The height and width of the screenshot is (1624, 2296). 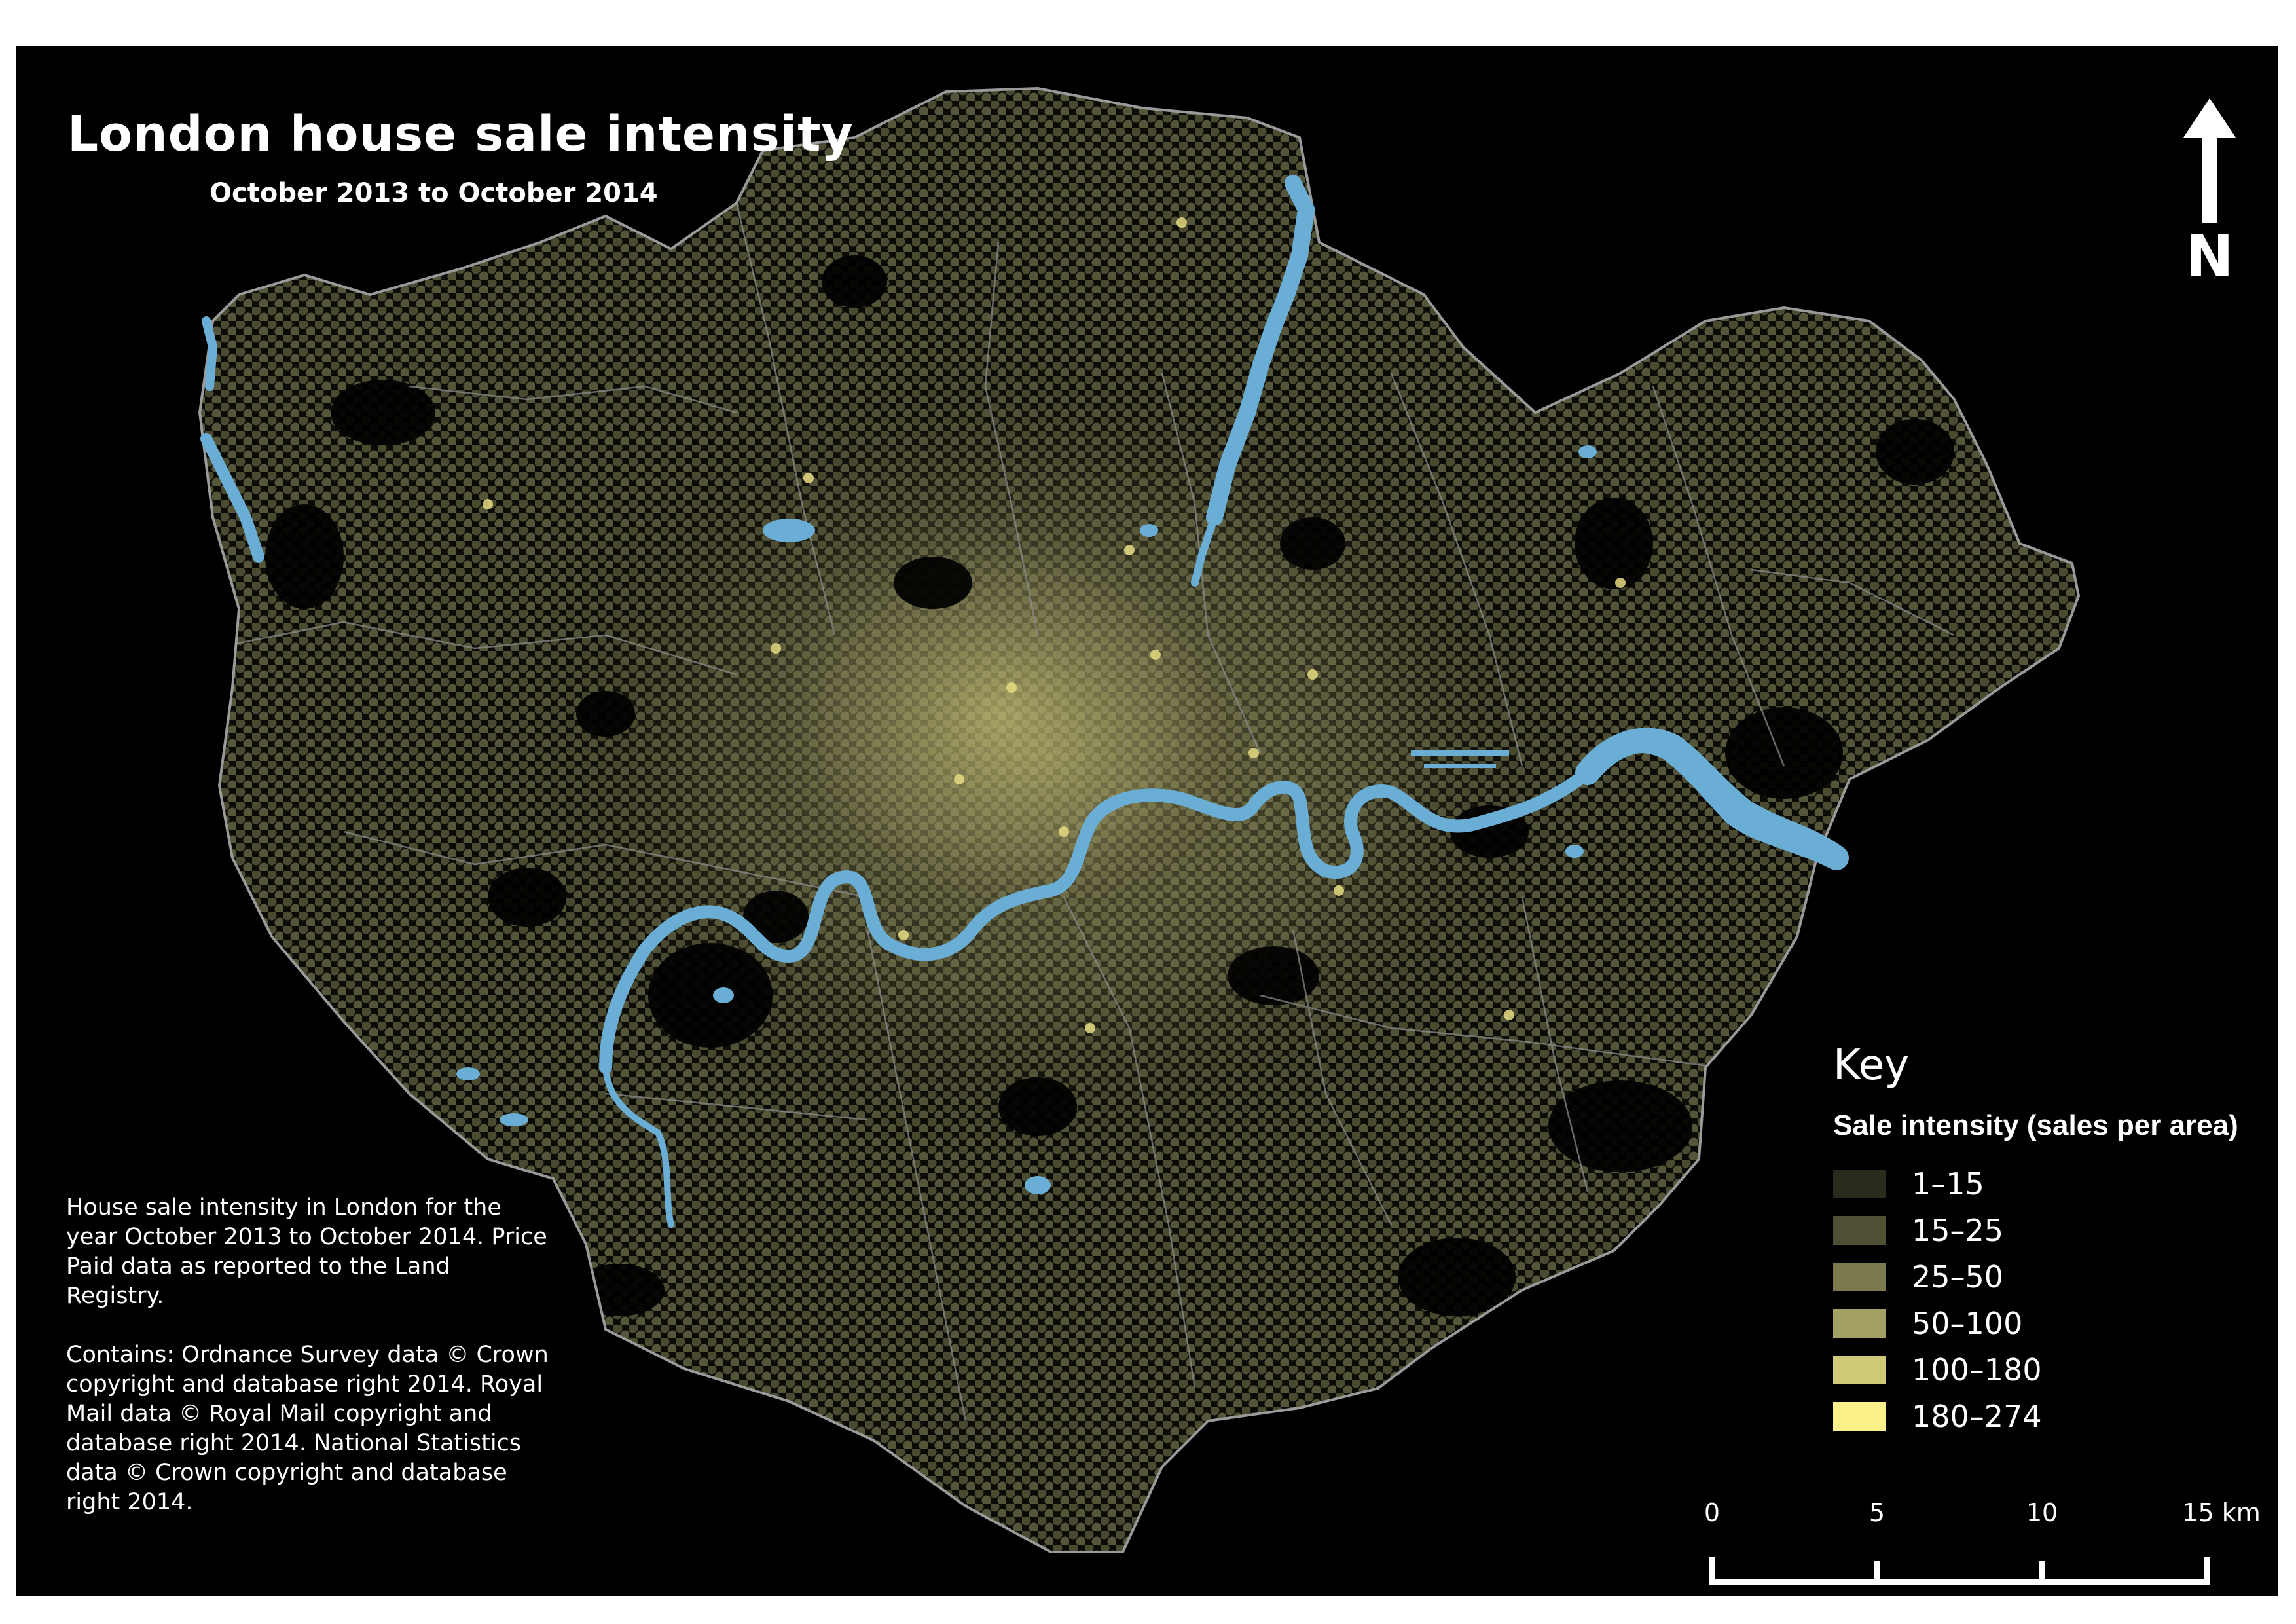 What do you see at coordinates (1948, 1184) in the screenshot?
I see `legend-label: 1–15` at bounding box center [1948, 1184].